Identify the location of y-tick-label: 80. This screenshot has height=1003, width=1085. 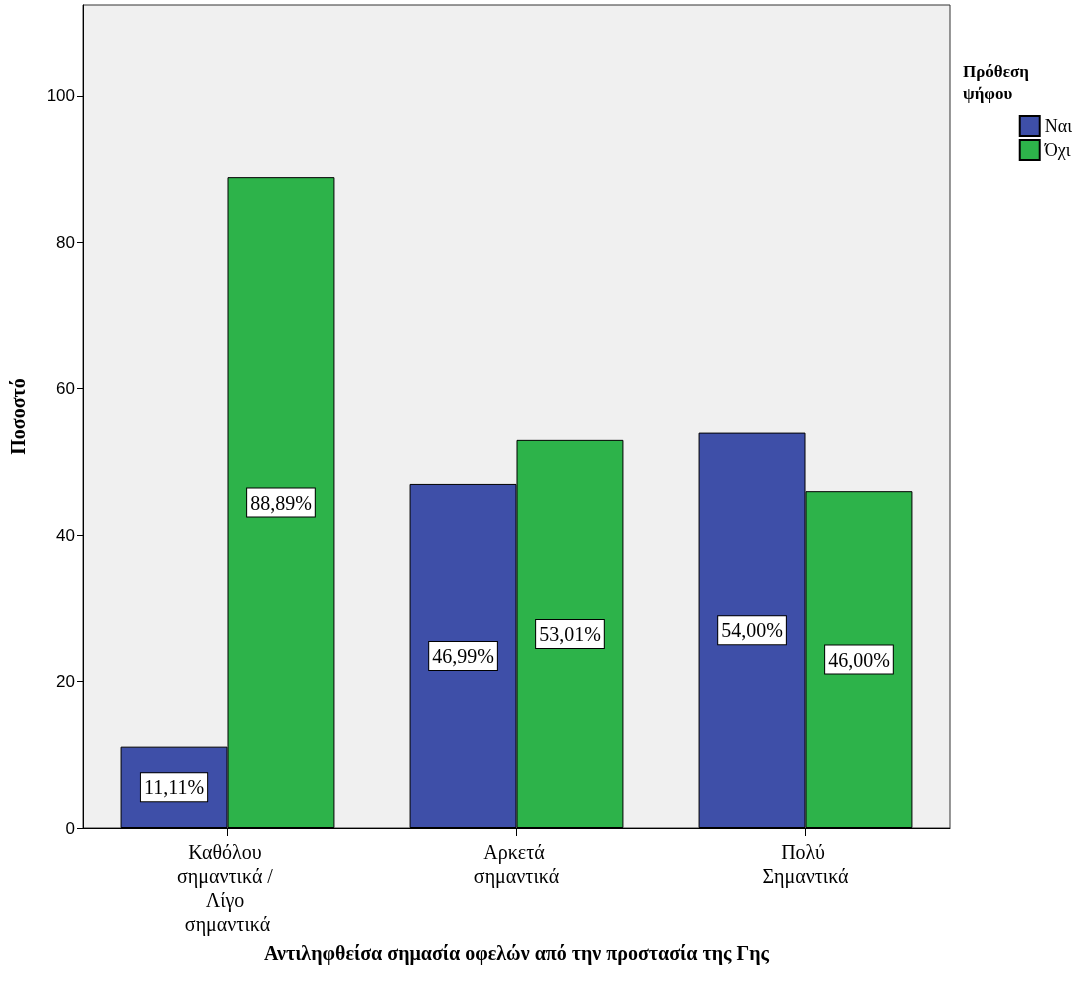
(65, 242).